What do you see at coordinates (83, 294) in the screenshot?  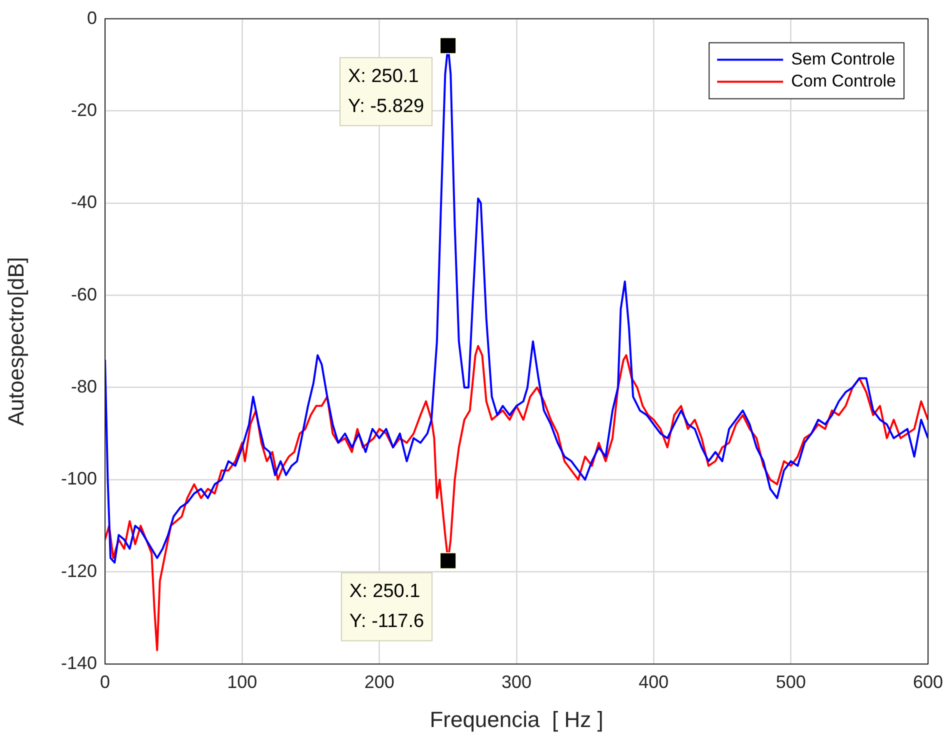 I see `y-tick-label: -60` at bounding box center [83, 294].